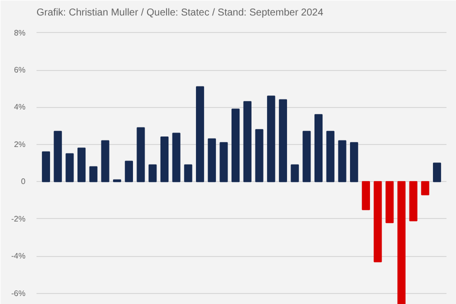 This screenshot has height=304, width=456. I want to click on chart-subtitle: Grafik: Christian Muller / Quelle: Statec / Stand: September 2024, so click(180, 13).